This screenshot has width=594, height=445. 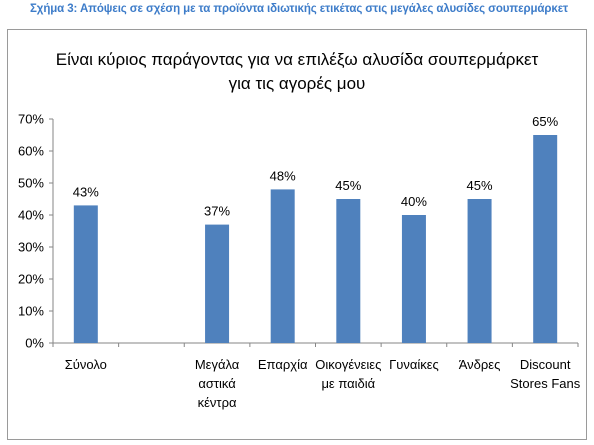 What do you see at coordinates (348, 364) in the screenshot?
I see `x-tick-label: Οικογένειες` at bounding box center [348, 364].